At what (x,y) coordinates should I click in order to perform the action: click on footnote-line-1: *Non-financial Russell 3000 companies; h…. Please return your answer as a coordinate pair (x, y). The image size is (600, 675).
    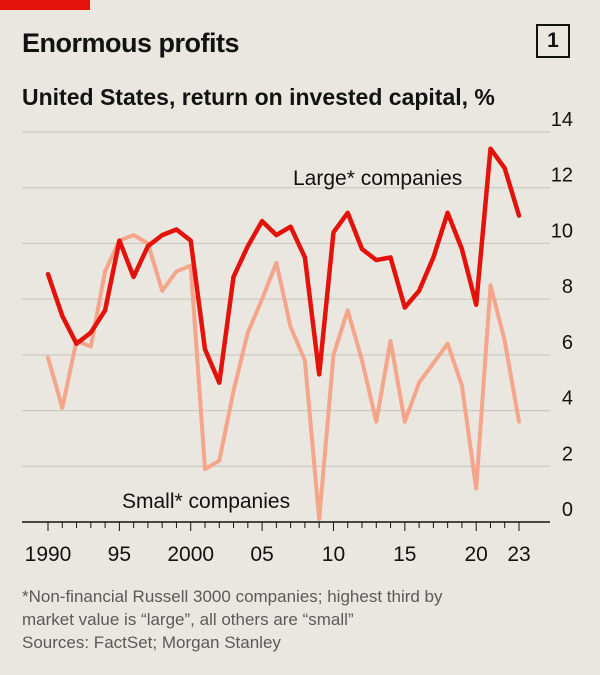
    Looking at the image, I should click on (232, 596).